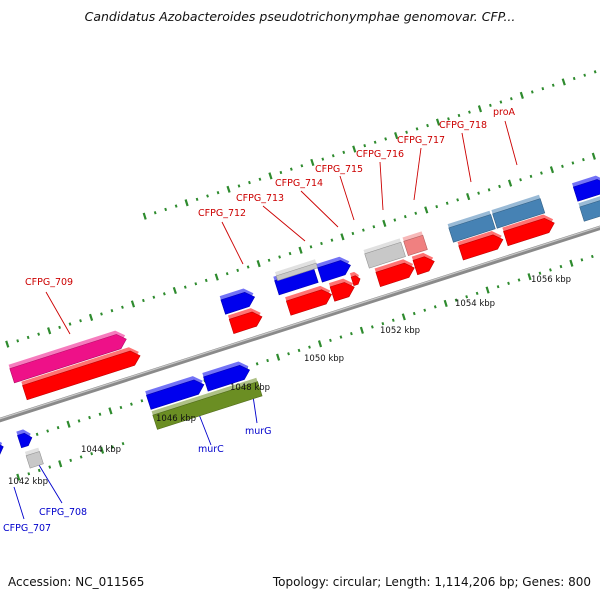 This screenshot has height=600, width=600. What do you see at coordinates (76, 582) in the screenshot?
I see `accession-text: Accession: NC_011565` at bounding box center [76, 582].